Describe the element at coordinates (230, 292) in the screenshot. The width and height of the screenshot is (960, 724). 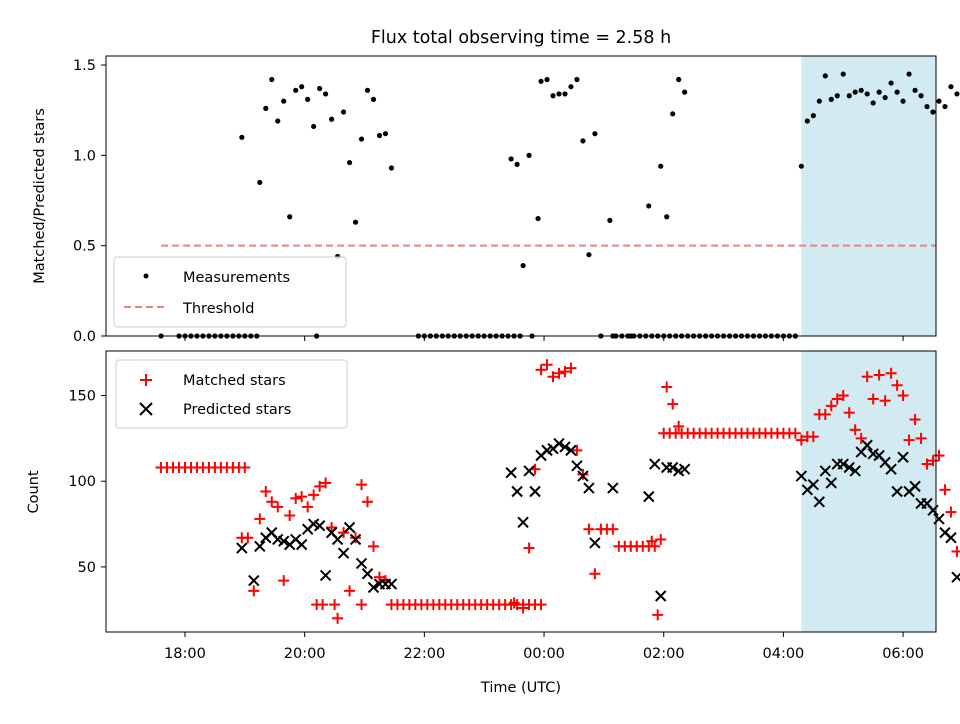
I see `top-legend: Measurements Threshold` at that location.